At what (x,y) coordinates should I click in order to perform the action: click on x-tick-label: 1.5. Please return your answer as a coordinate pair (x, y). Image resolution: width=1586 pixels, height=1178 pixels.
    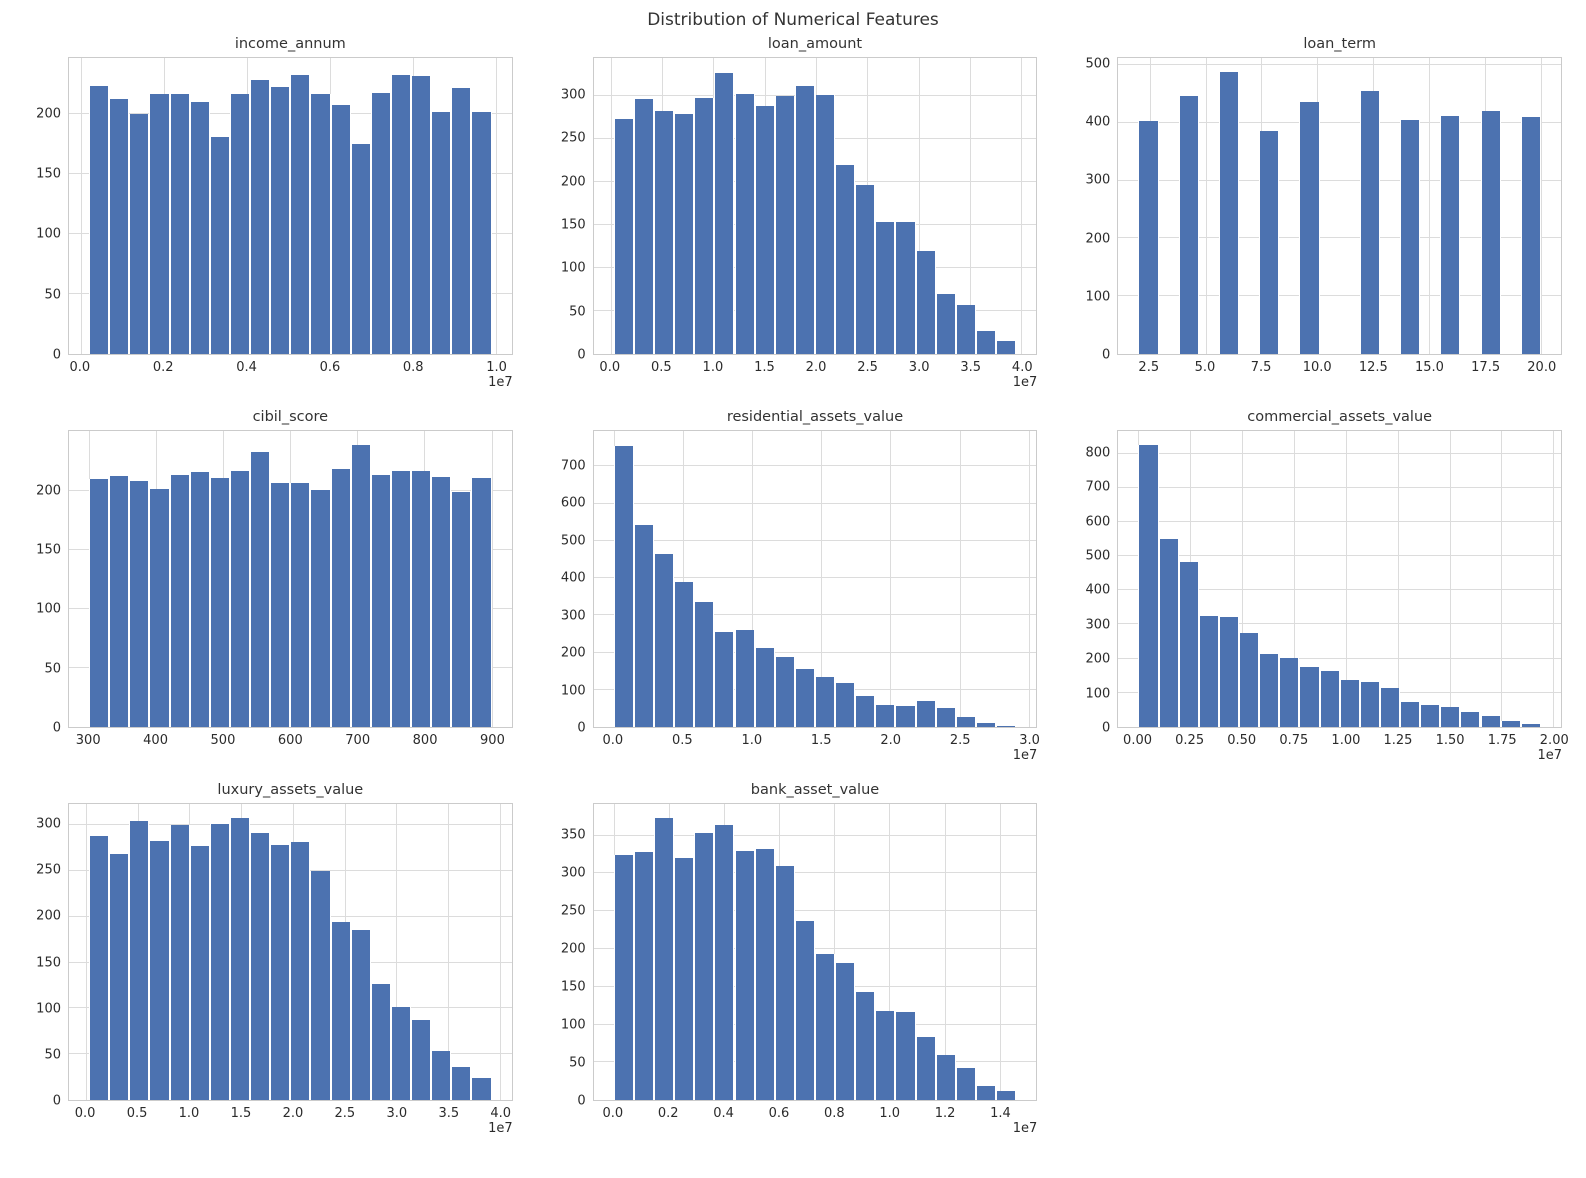
    Looking at the image, I should click on (241, 1113).